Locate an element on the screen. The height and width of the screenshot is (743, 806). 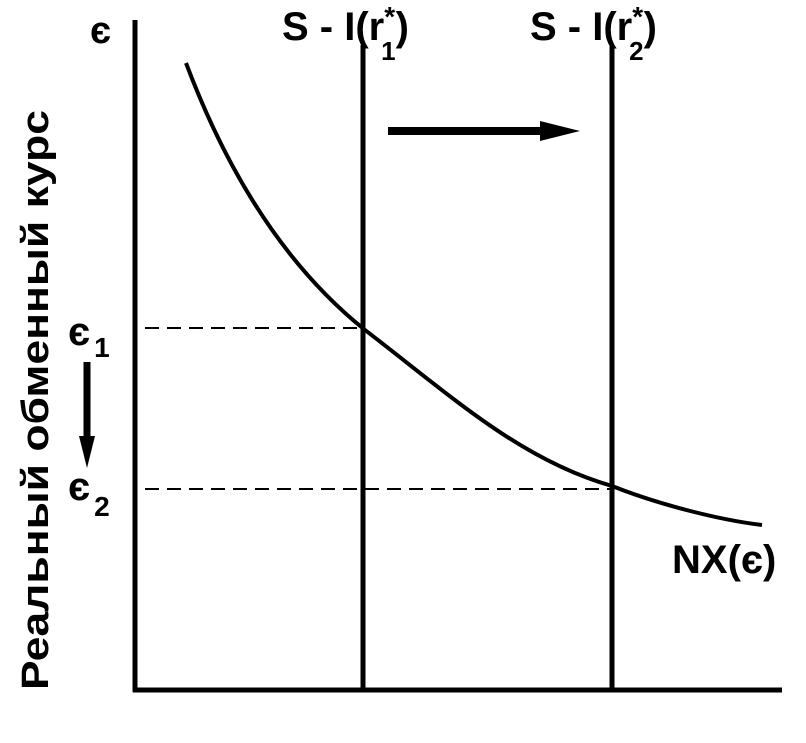
level-2-subscript: 2 is located at coordinates (102, 506).